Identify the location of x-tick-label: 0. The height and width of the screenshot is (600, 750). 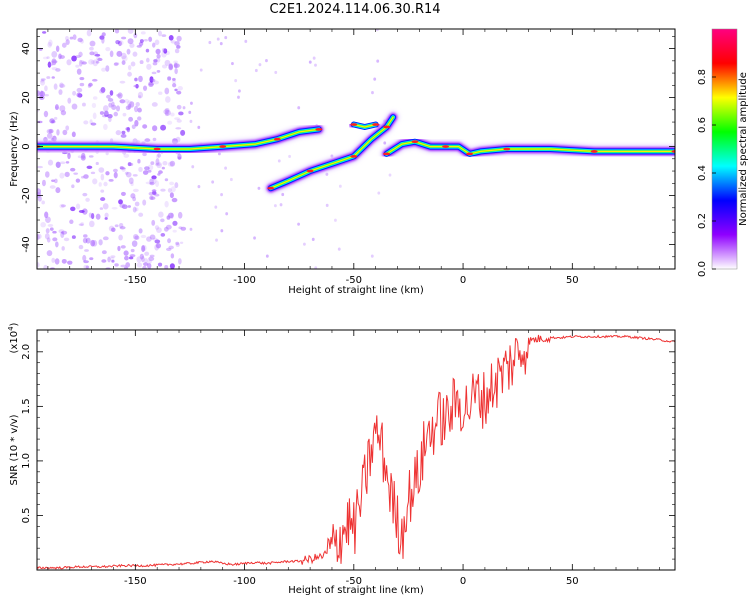
(463, 280).